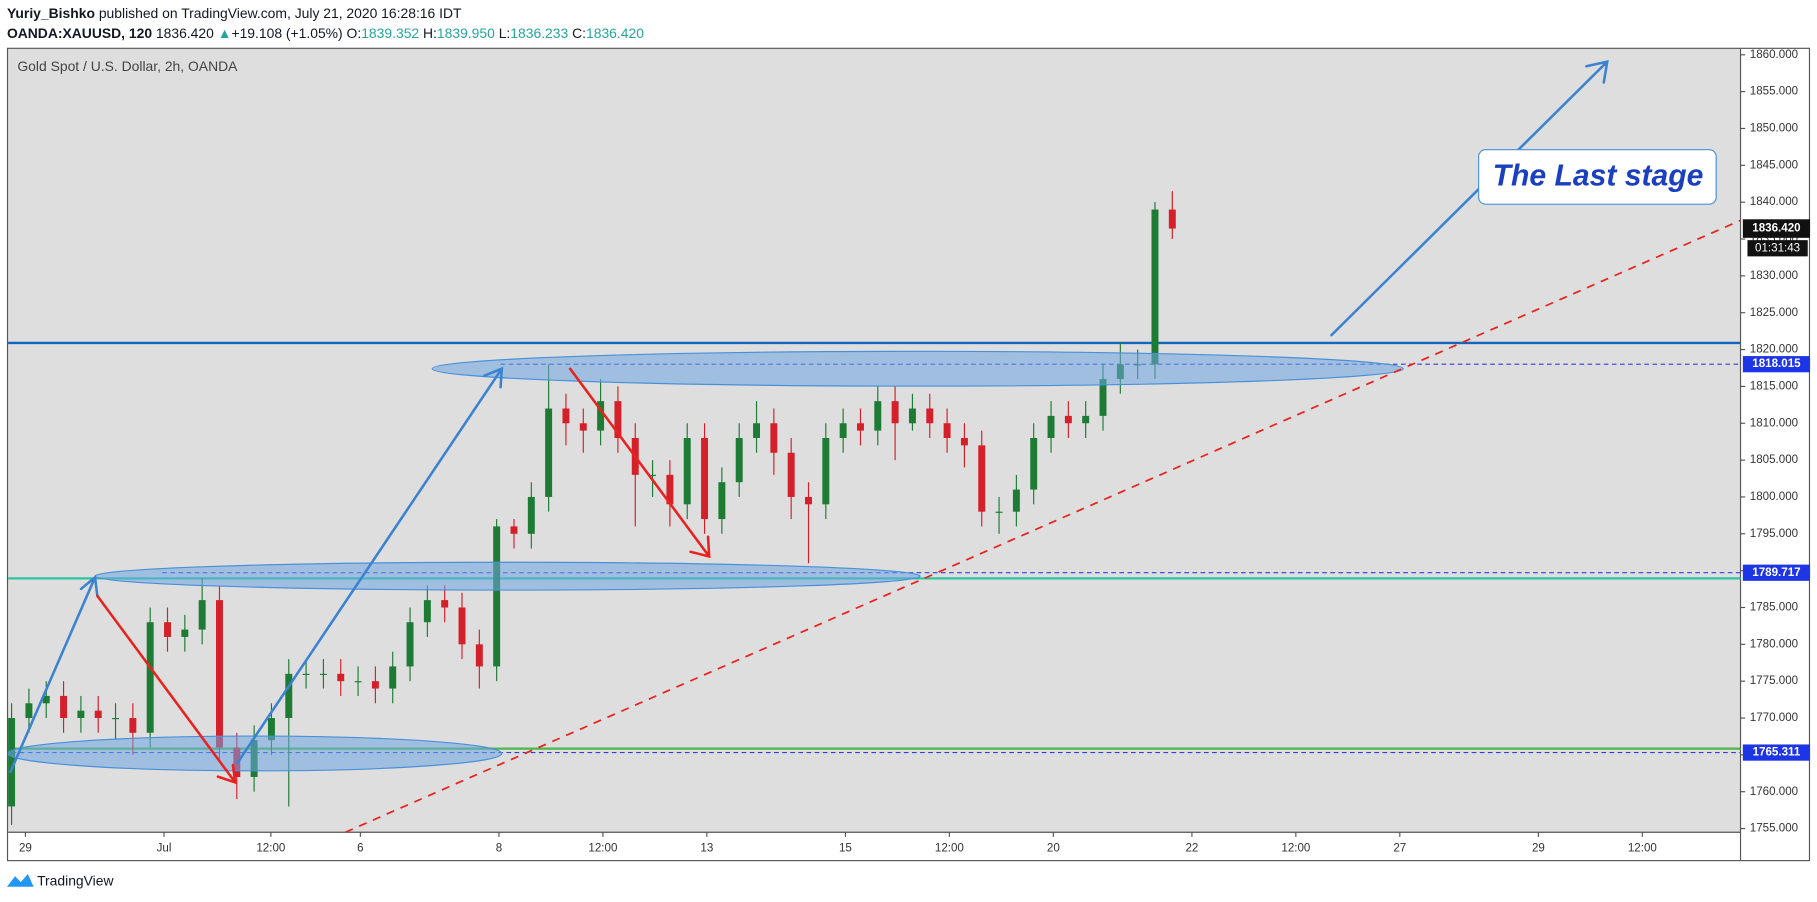 The width and height of the screenshot is (1817, 902). Describe the element at coordinates (1774, 92) in the screenshot. I see `y-tick-label: 1855.000` at that location.